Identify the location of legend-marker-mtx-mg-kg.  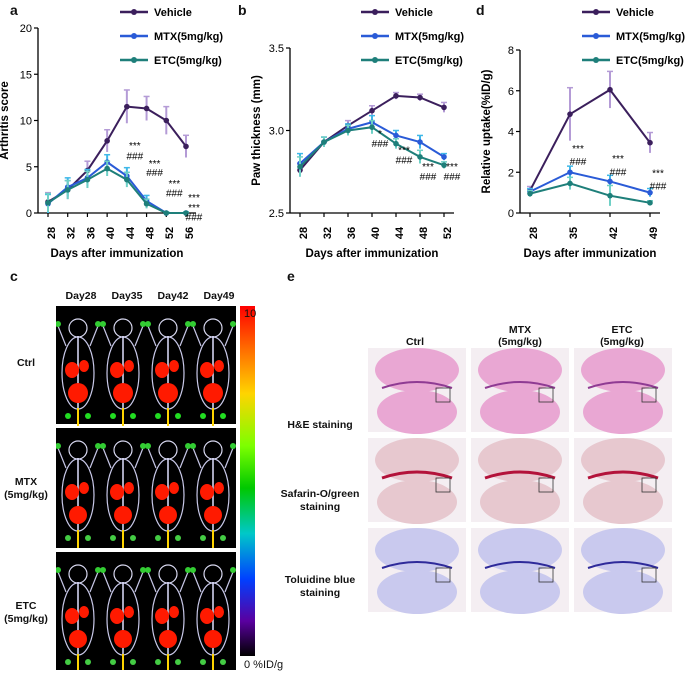
(375, 36).